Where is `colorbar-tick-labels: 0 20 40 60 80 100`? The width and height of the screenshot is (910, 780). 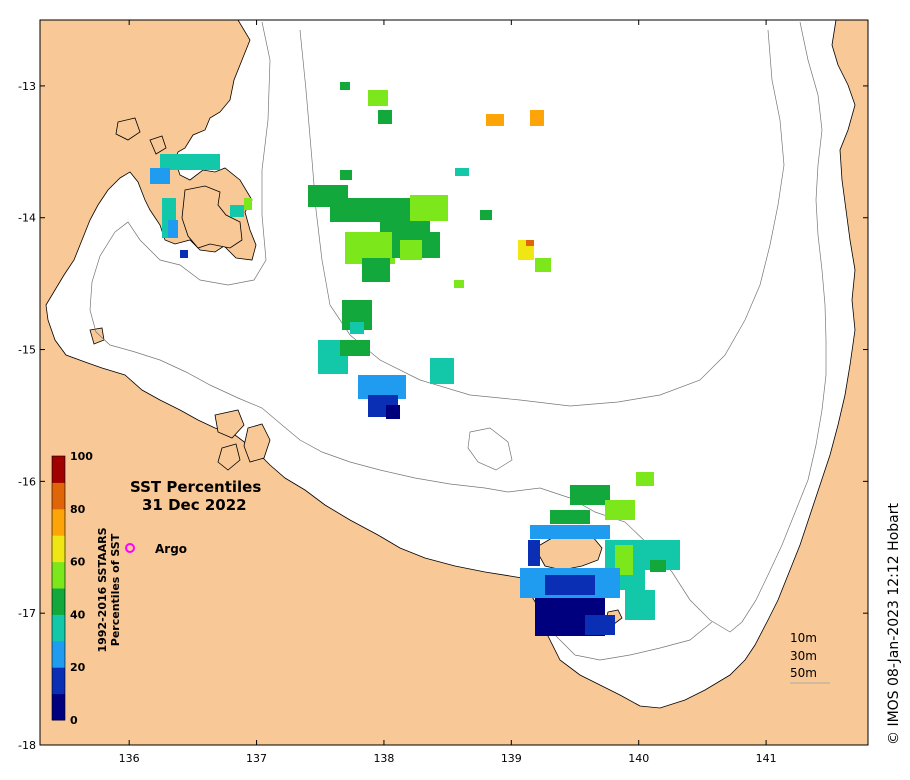 colorbar-tick-labels: 0 20 40 60 80 100 is located at coordinates (81, 588).